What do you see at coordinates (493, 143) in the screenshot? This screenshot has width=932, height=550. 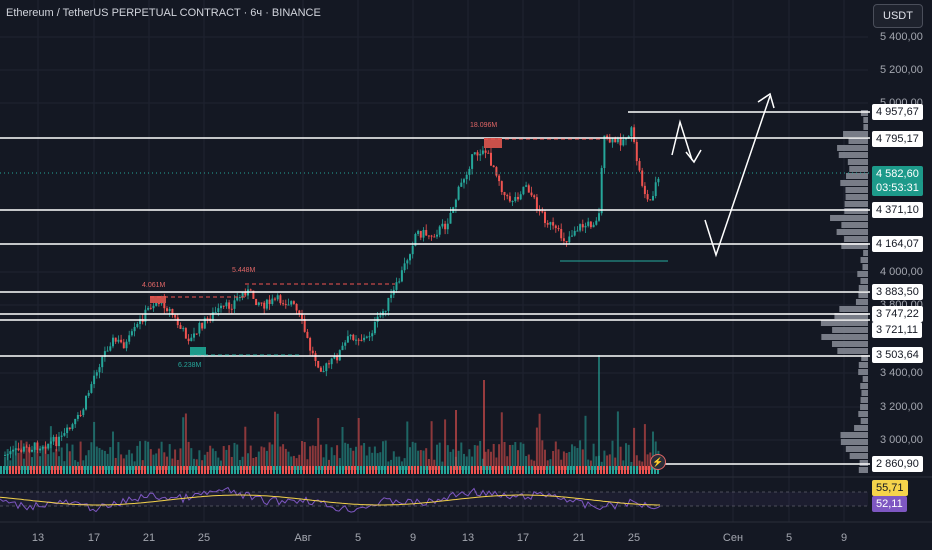 I see `zone-box` at bounding box center [493, 143].